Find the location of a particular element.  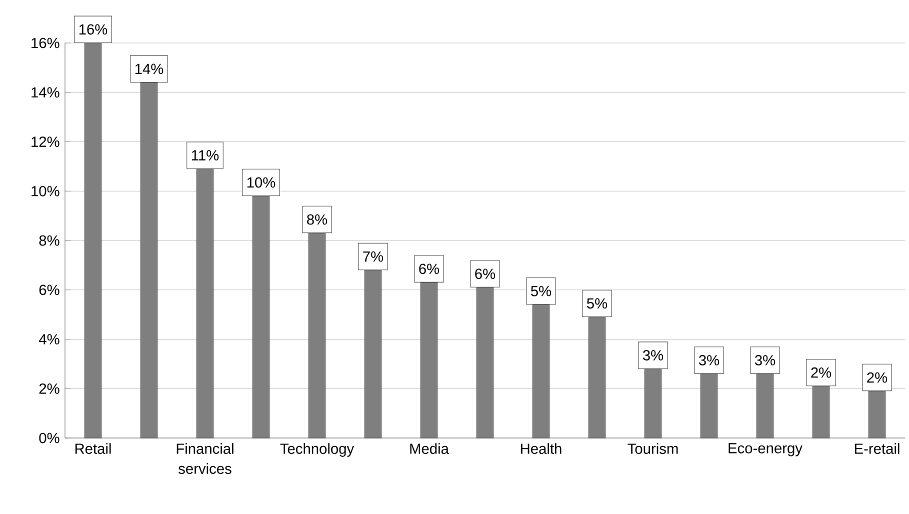

y-tick-label: 0% is located at coordinates (49, 438).